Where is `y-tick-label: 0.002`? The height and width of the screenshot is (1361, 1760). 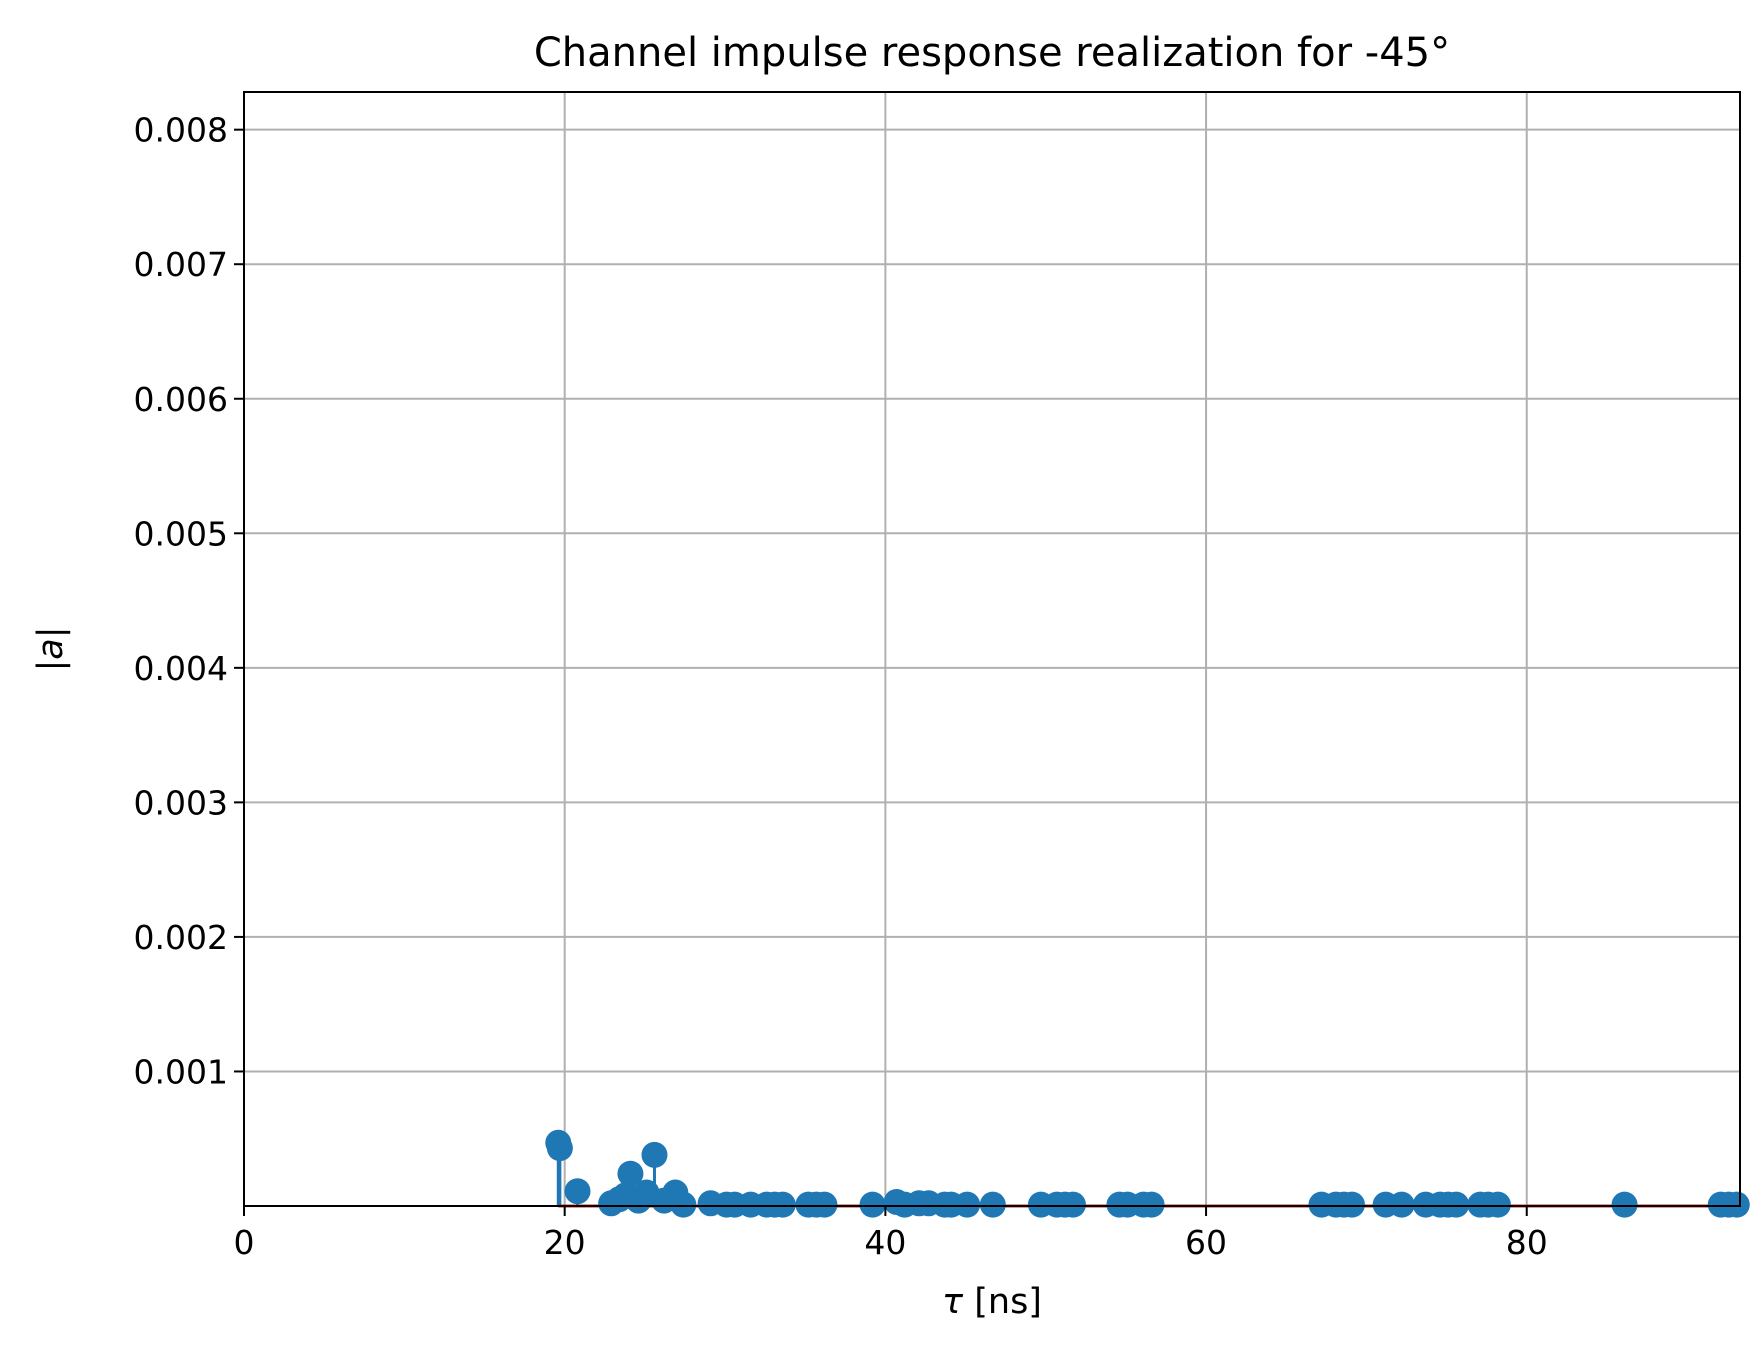 y-tick-label: 0.002 is located at coordinates (181, 937).